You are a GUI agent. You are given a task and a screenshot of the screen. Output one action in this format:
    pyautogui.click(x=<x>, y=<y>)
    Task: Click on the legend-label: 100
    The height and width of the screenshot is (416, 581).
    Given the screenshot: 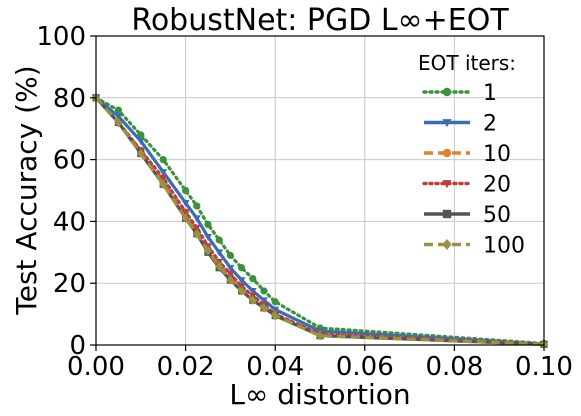 What is the action you would take?
    pyautogui.click(x=504, y=246)
    